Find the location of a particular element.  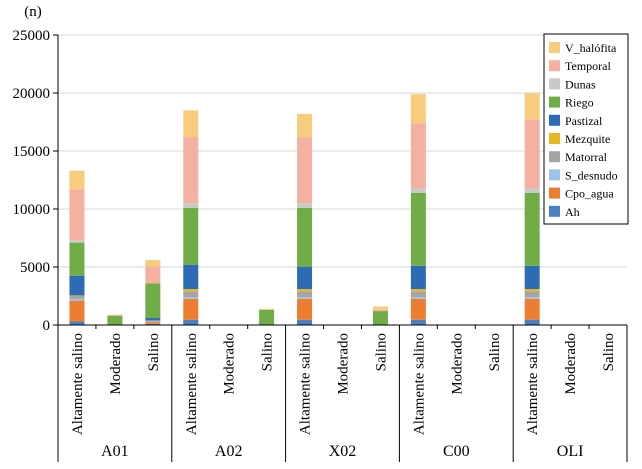

group-label: A02 is located at coordinates (229, 451).